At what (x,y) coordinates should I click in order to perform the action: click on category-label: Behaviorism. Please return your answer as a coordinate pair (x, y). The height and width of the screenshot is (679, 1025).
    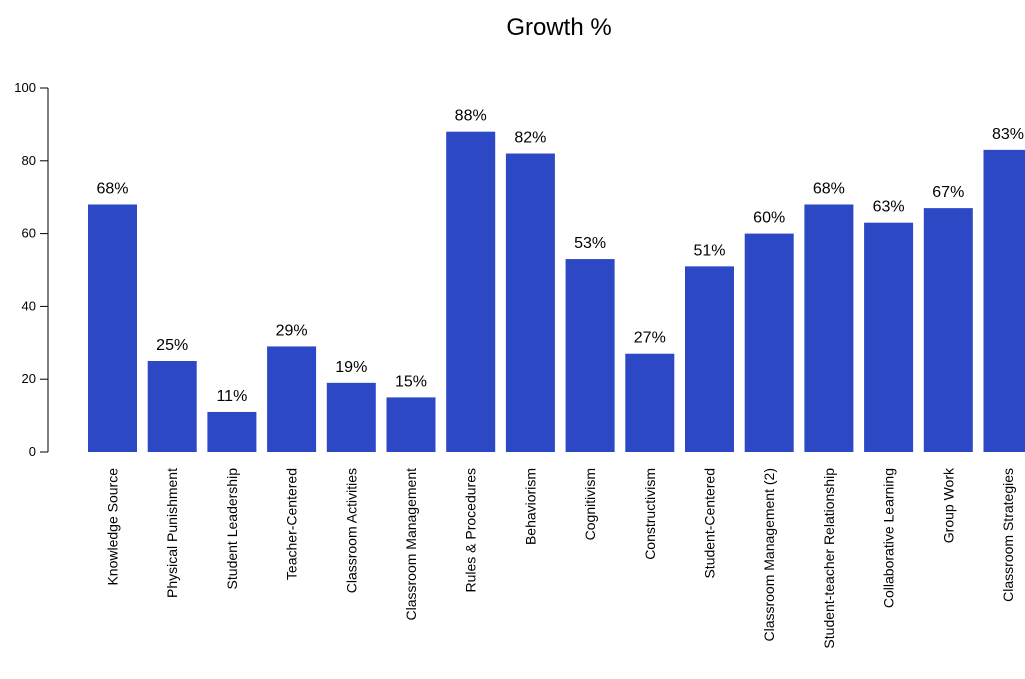
    Looking at the image, I should click on (530, 506).